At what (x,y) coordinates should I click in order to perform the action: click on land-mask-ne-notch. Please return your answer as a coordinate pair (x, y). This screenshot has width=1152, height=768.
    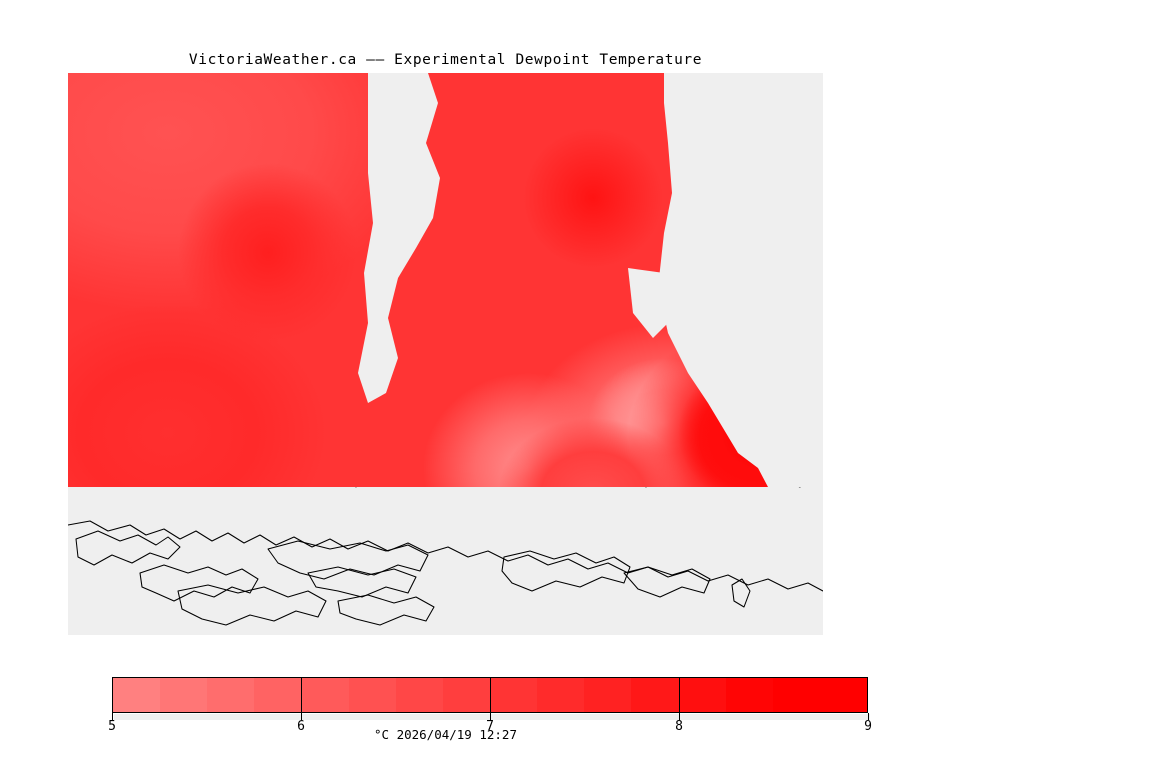
    Looking at the image, I should click on (648, 303).